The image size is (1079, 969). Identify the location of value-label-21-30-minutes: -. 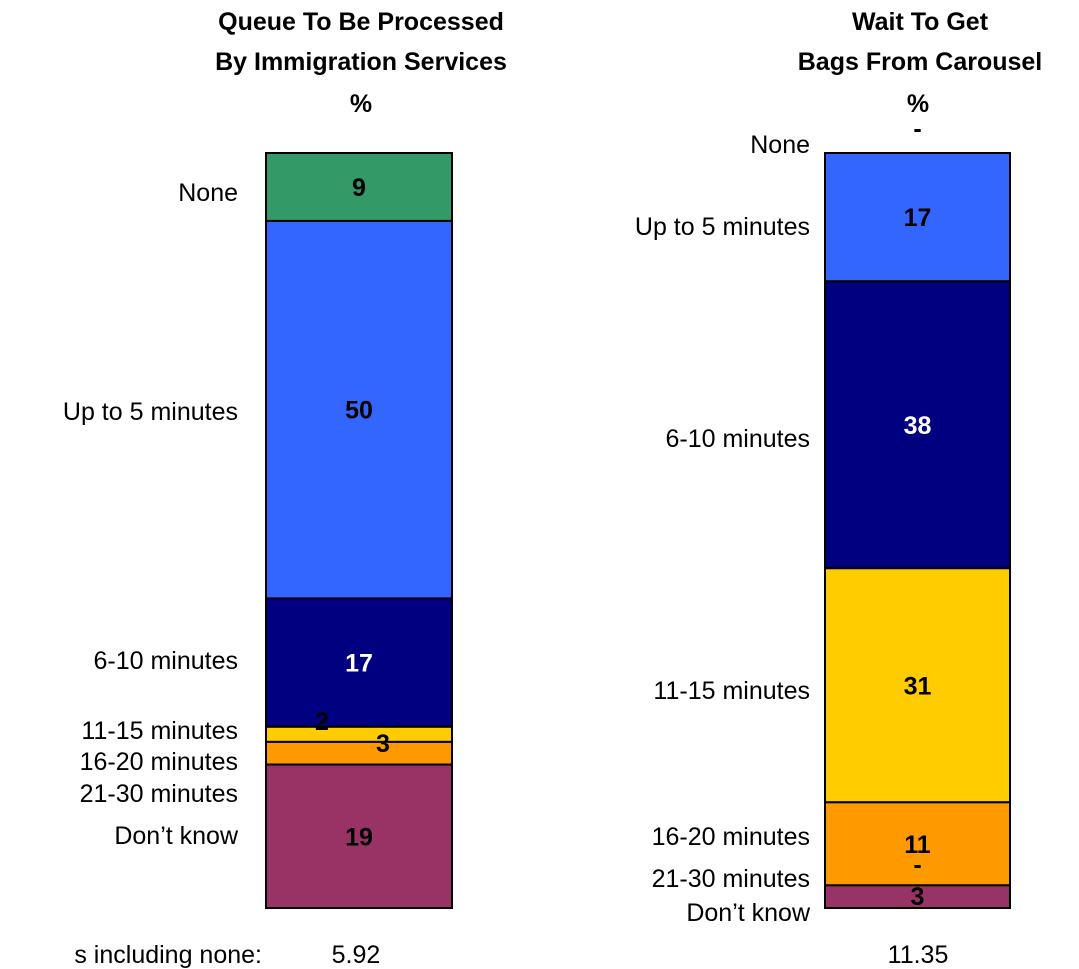
(917, 865).